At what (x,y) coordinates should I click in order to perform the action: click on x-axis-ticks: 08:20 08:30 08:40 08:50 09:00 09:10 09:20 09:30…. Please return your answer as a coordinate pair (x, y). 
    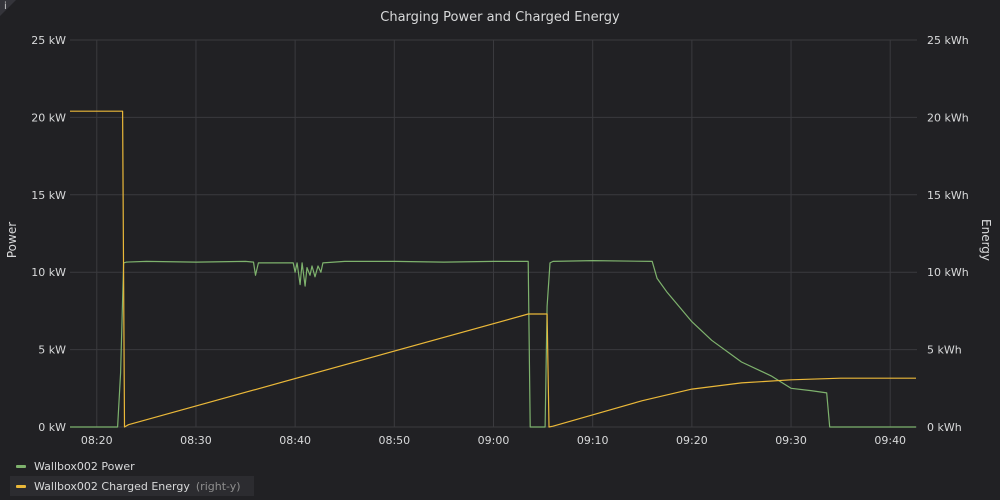
    Looking at the image, I should click on (493, 440).